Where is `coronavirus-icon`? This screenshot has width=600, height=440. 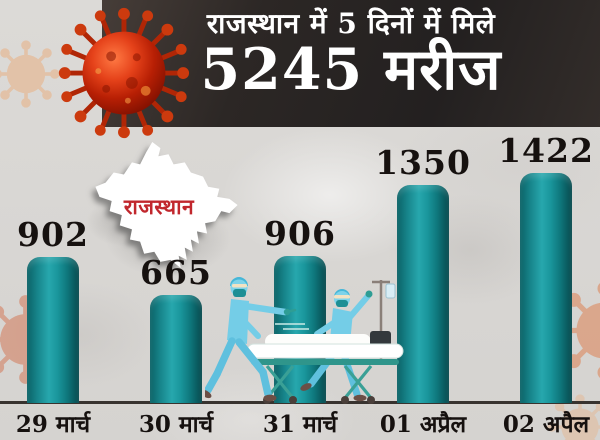
coronavirus-icon is located at coordinates (124, 73).